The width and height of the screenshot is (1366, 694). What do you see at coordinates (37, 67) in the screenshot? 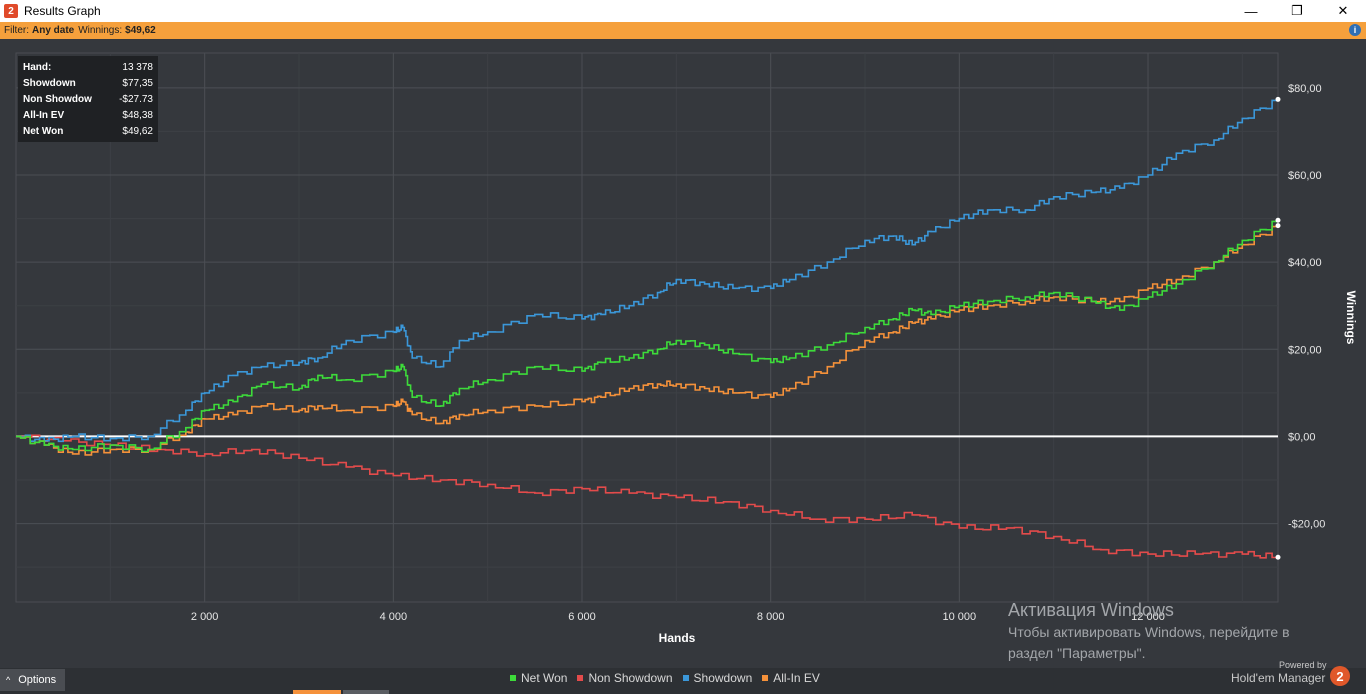
I see `stats-key: Hand:` at bounding box center [37, 67].